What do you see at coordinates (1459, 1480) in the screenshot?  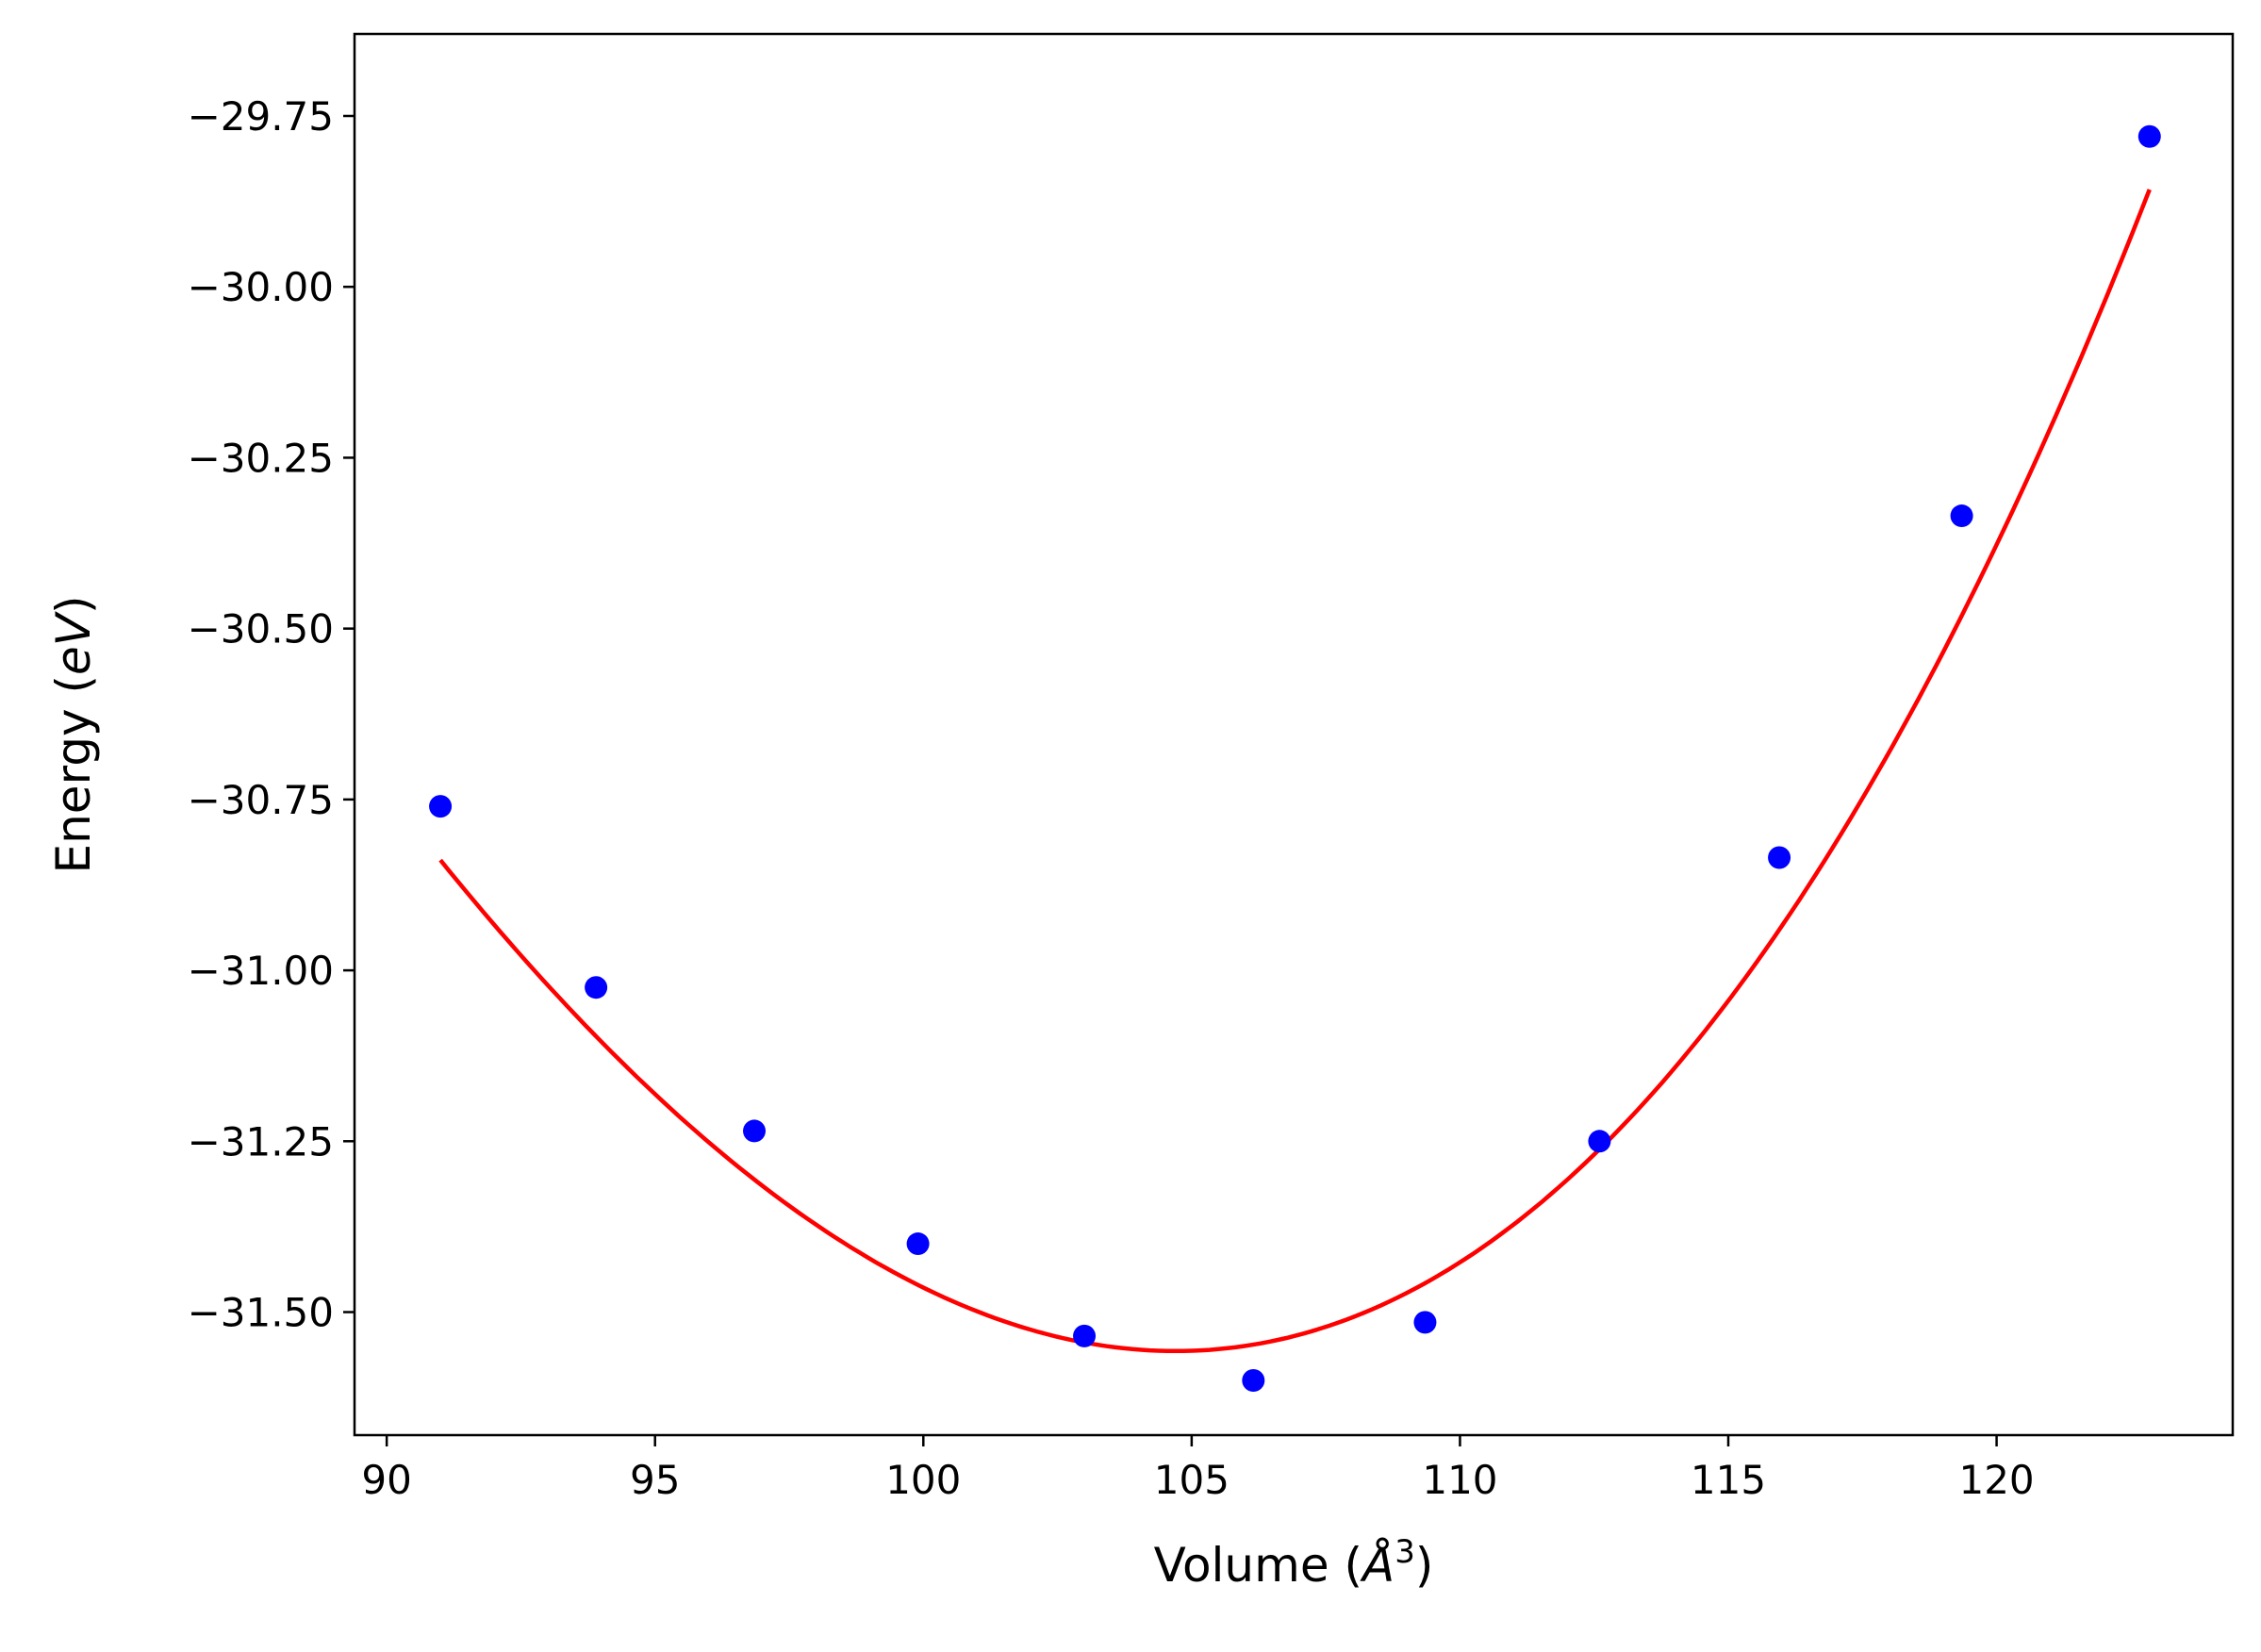 I see `x-tick-label: 110` at bounding box center [1459, 1480].